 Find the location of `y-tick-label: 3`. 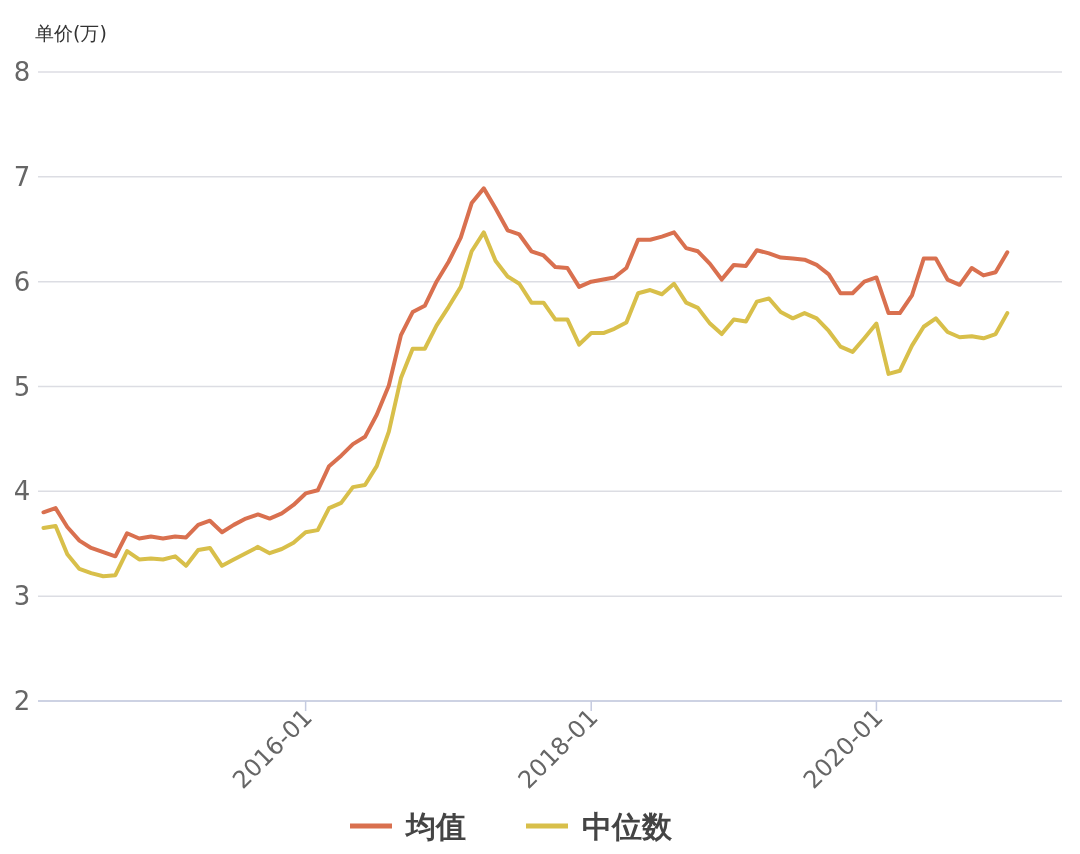

y-tick-label: 3 is located at coordinates (22, 596).